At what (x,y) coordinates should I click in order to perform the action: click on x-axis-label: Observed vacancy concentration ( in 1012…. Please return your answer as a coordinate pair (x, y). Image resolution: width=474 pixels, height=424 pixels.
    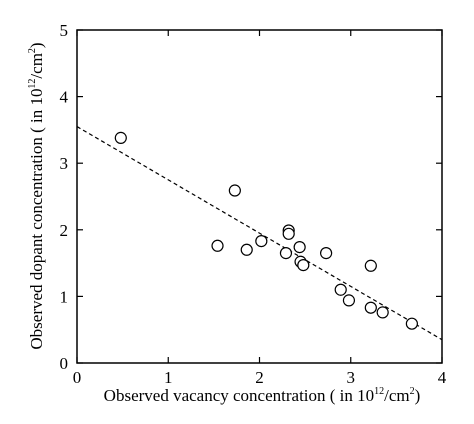
    Looking at the image, I should click on (262, 395).